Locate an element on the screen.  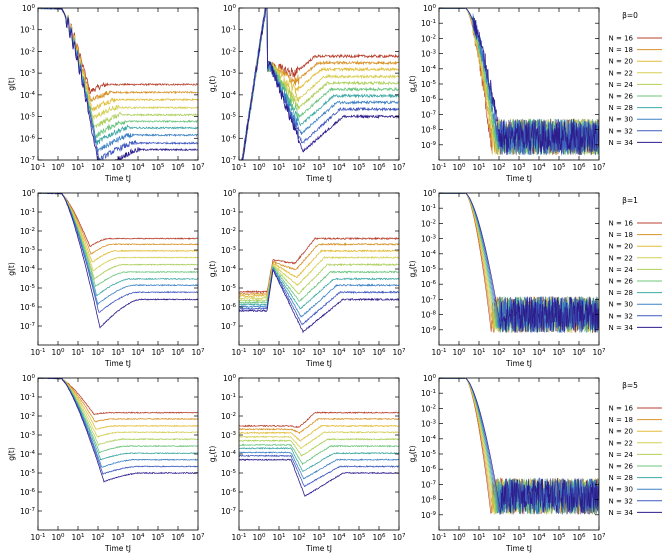
series-line-N30 is located at coordinates (118, 249).